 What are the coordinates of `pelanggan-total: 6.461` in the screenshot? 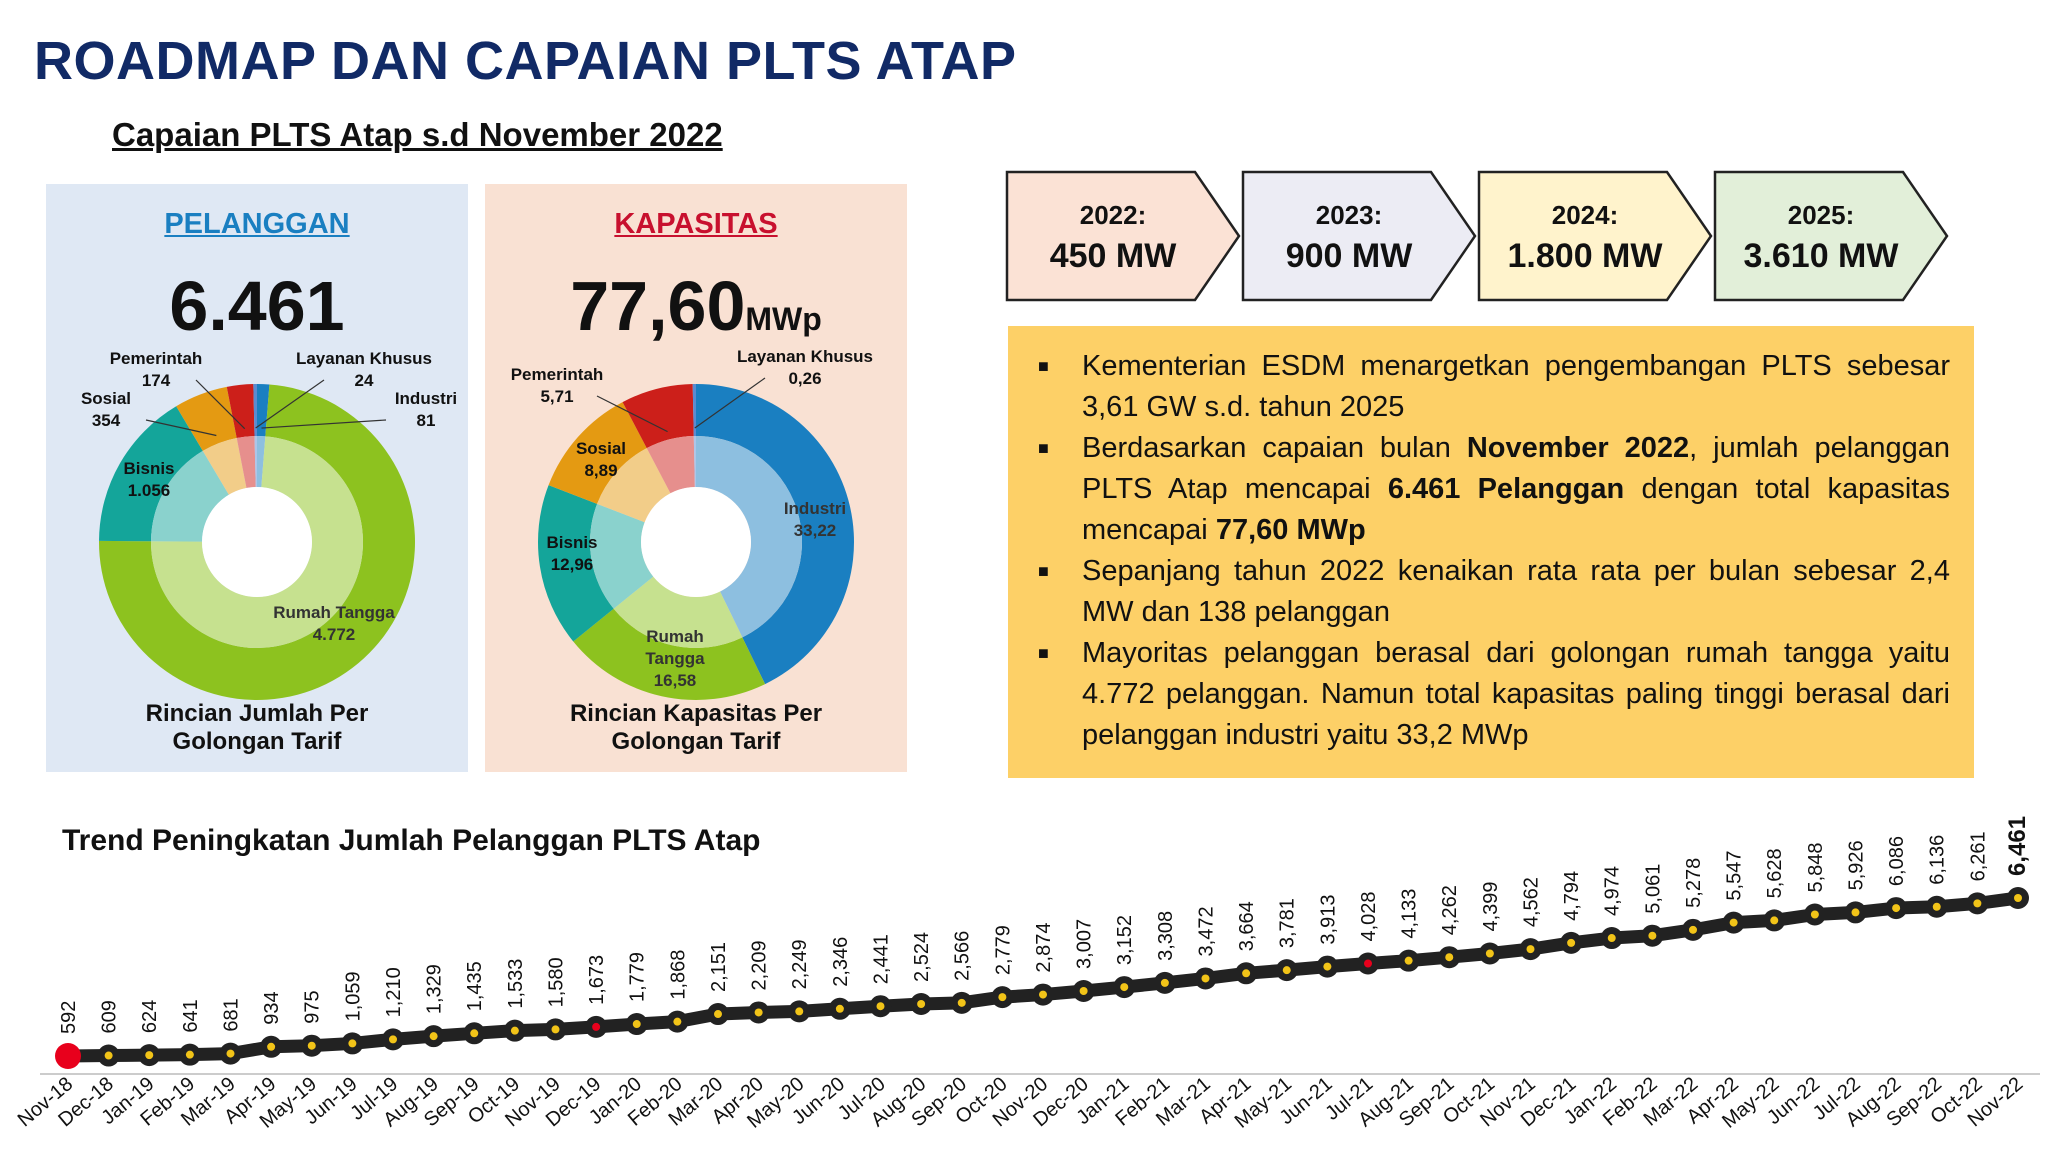 It's located at (257, 306).